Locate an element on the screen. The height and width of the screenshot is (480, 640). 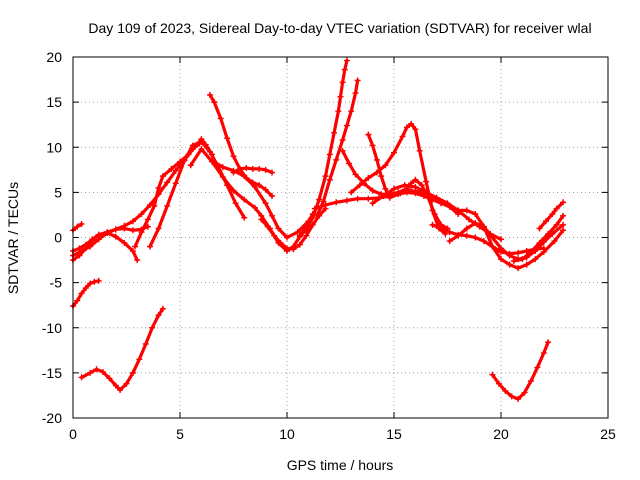
x-tick-label-4: 20 is located at coordinates (501, 434).